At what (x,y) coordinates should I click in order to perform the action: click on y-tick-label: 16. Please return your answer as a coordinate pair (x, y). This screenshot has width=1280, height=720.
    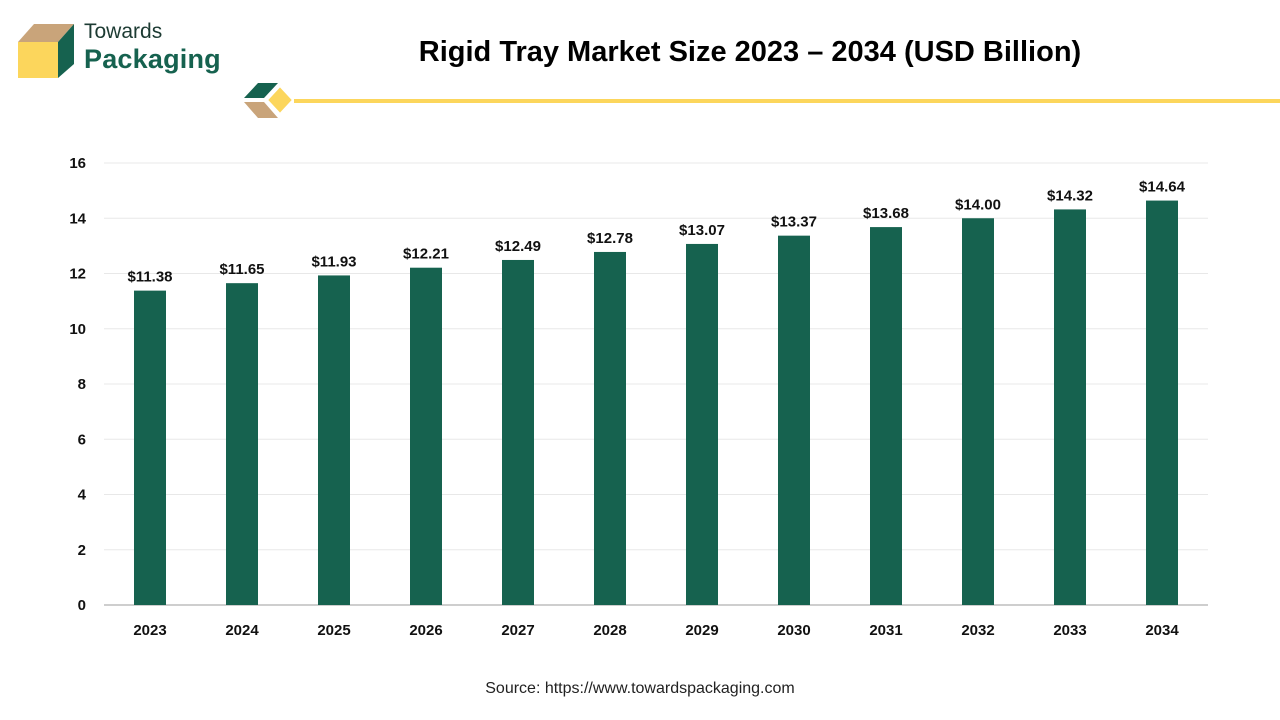
    Looking at the image, I should click on (77, 163).